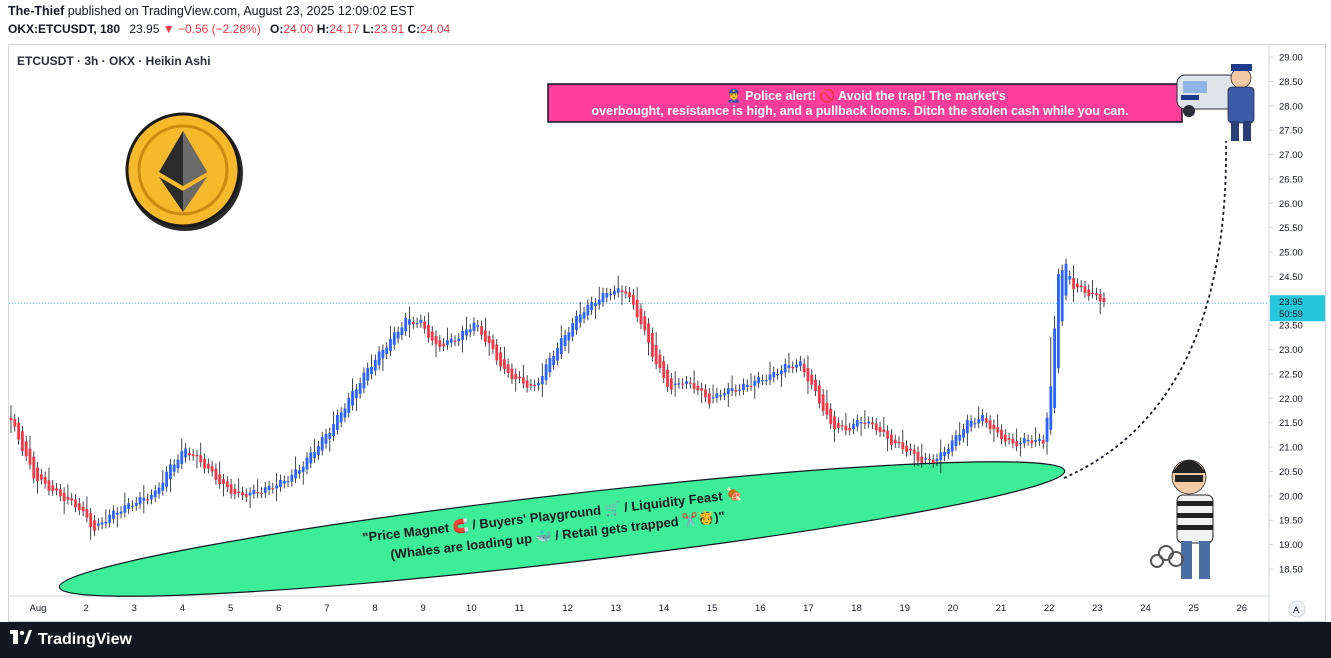  Describe the element at coordinates (38, 608) in the screenshot. I see `x-tick-label: Aug` at that location.